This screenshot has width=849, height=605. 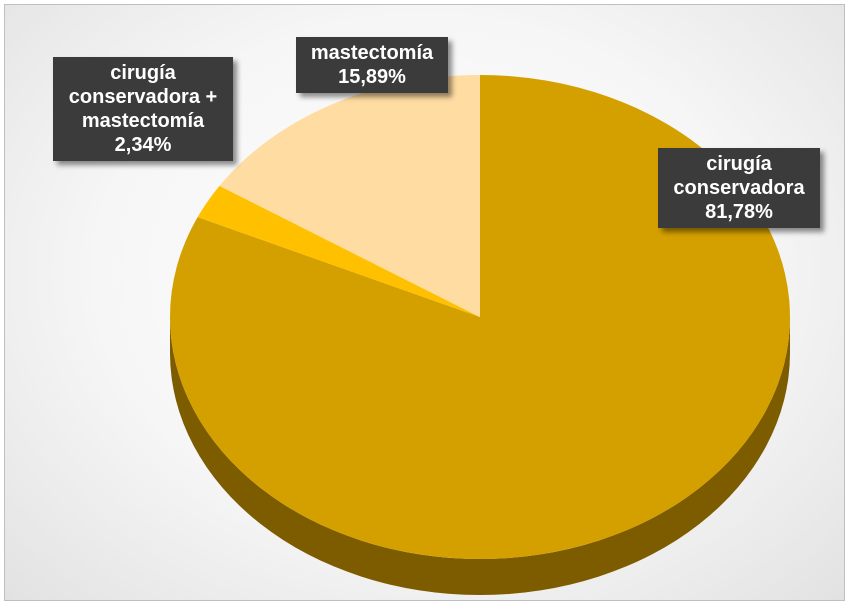 What do you see at coordinates (739, 176) in the screenshot?
I see `label-category: cirugía conservadora` at bounding box center [739, 176].